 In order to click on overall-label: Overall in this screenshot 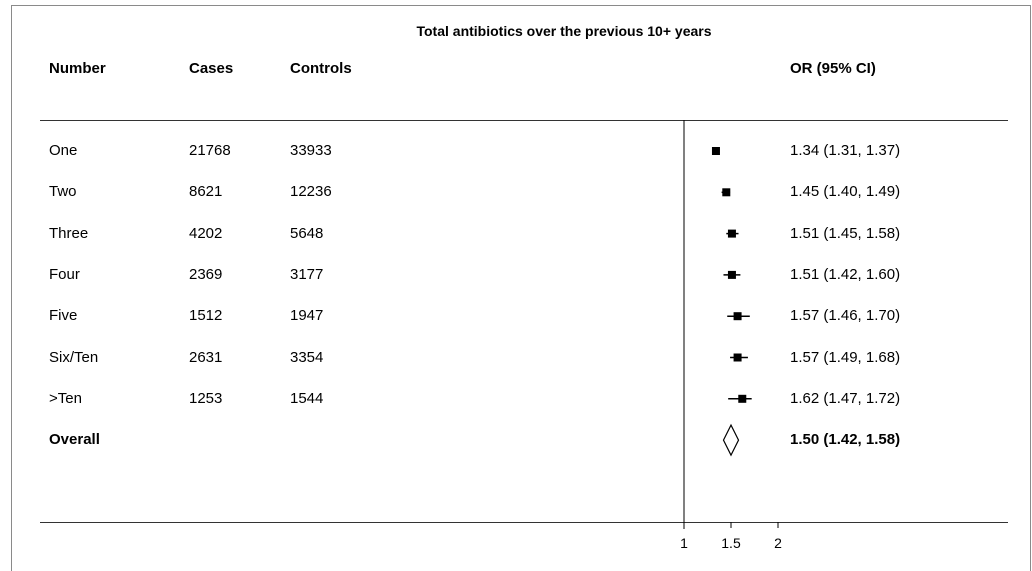, I will do `click(74, 440)`.